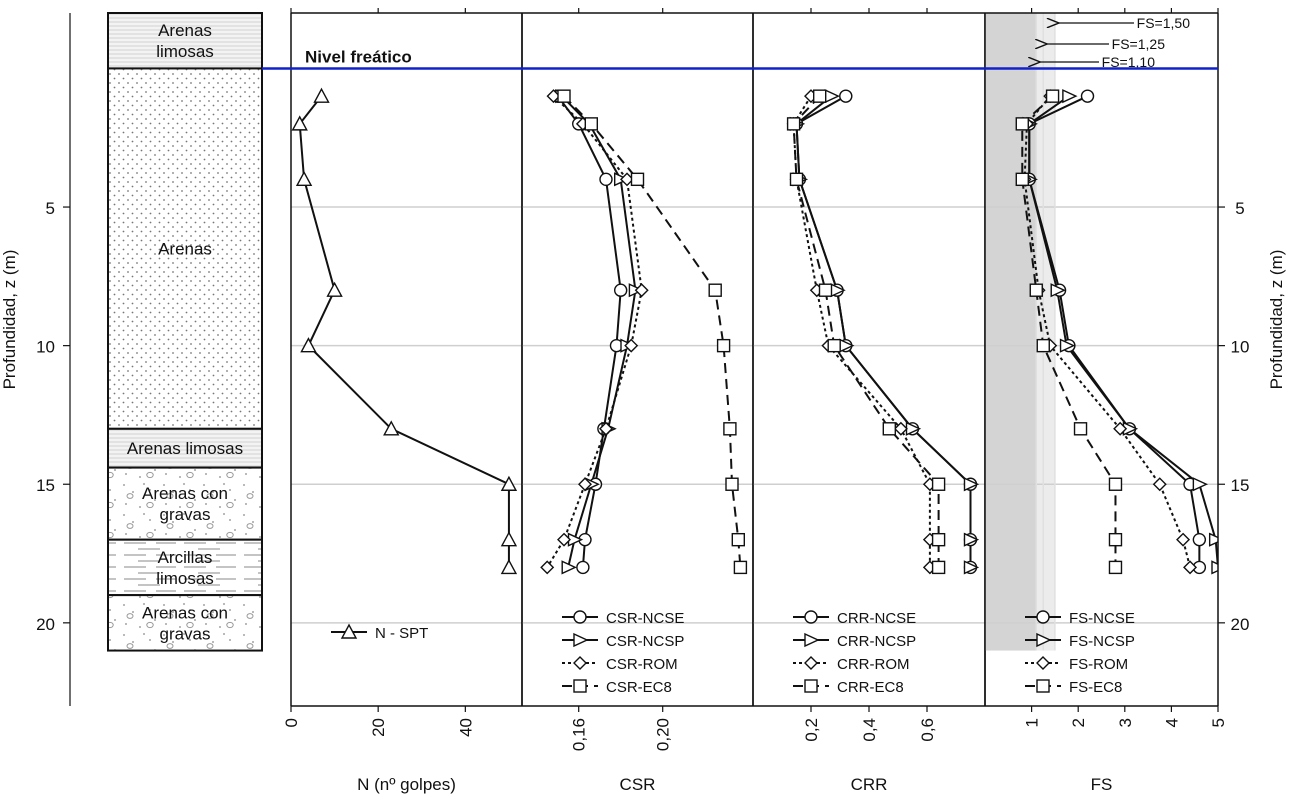 This screenshot has height=797, width=1290. Describe the element at coordinates (579, 734) in the screenshot. I see `x-tick-label: 0,16` at that location.